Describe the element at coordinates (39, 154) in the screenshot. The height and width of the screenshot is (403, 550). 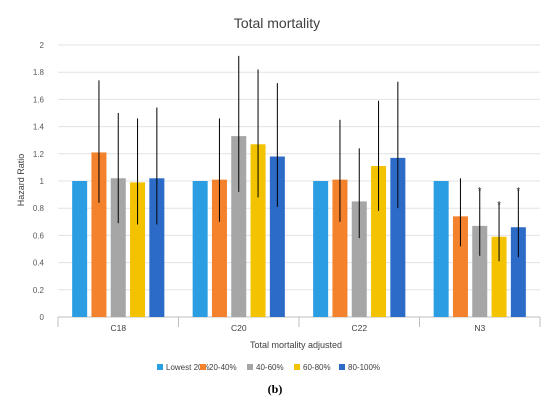
I see `y-tick-label: 1.2` at that location.